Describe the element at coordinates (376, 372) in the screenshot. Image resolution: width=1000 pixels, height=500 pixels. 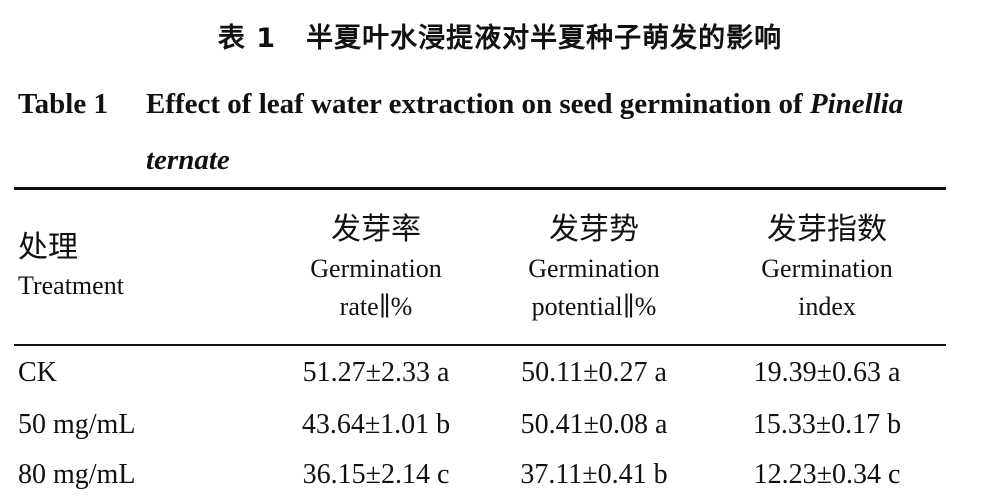
I see `cell-rate: 51.27±2.33 a` at that location.